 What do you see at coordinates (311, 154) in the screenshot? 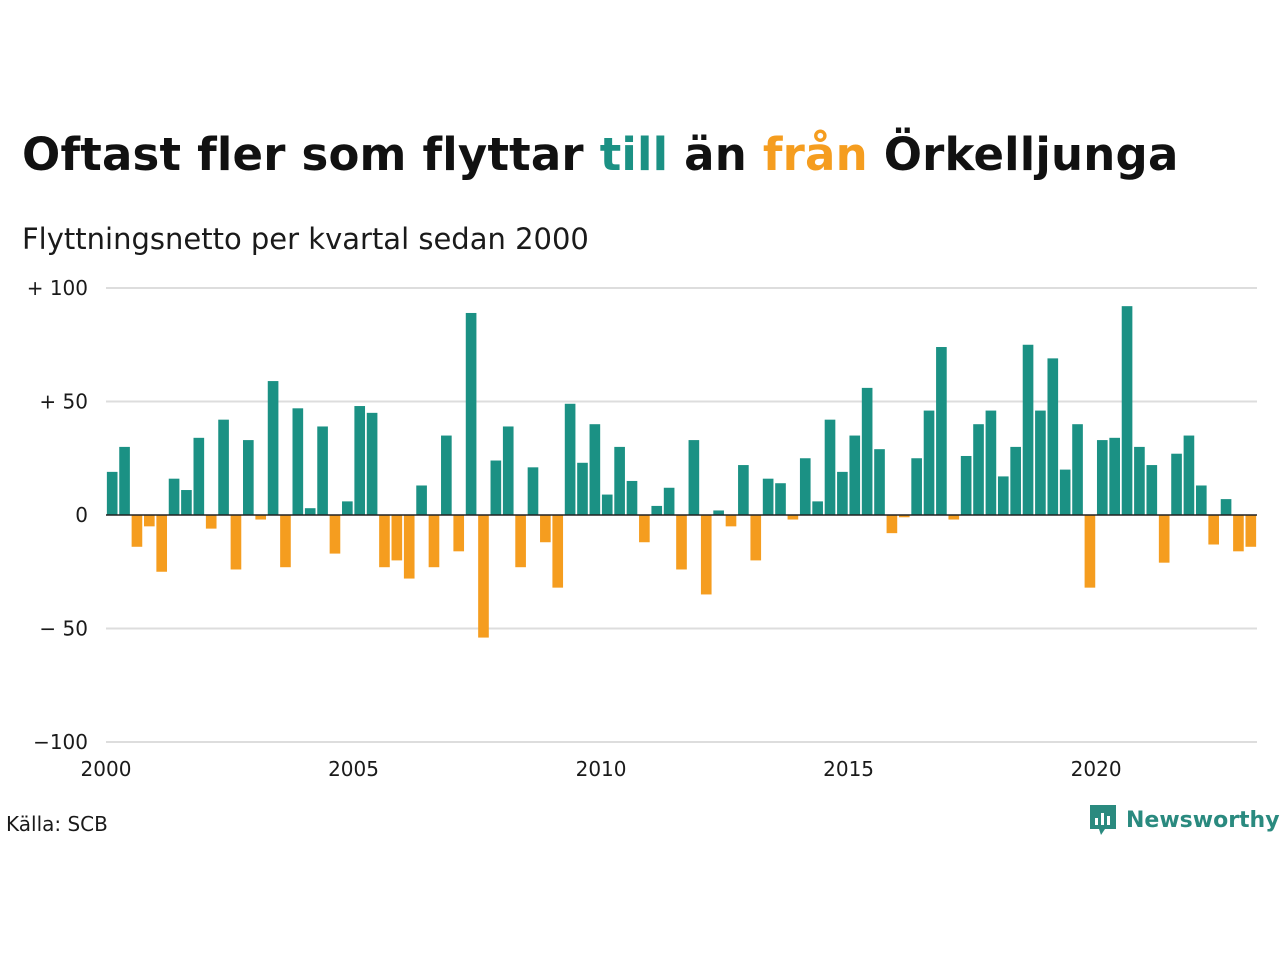
I see `title-part1: Oftast fler som flyttar` at bounding box center [311, 154].